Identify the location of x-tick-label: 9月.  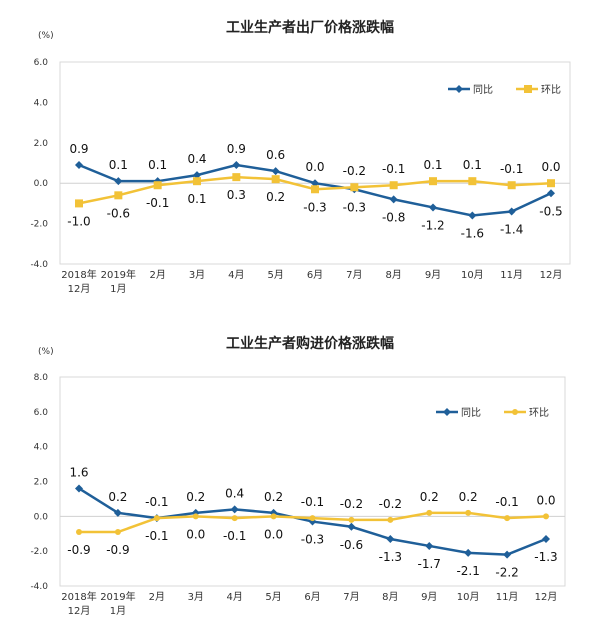
(429, 597).